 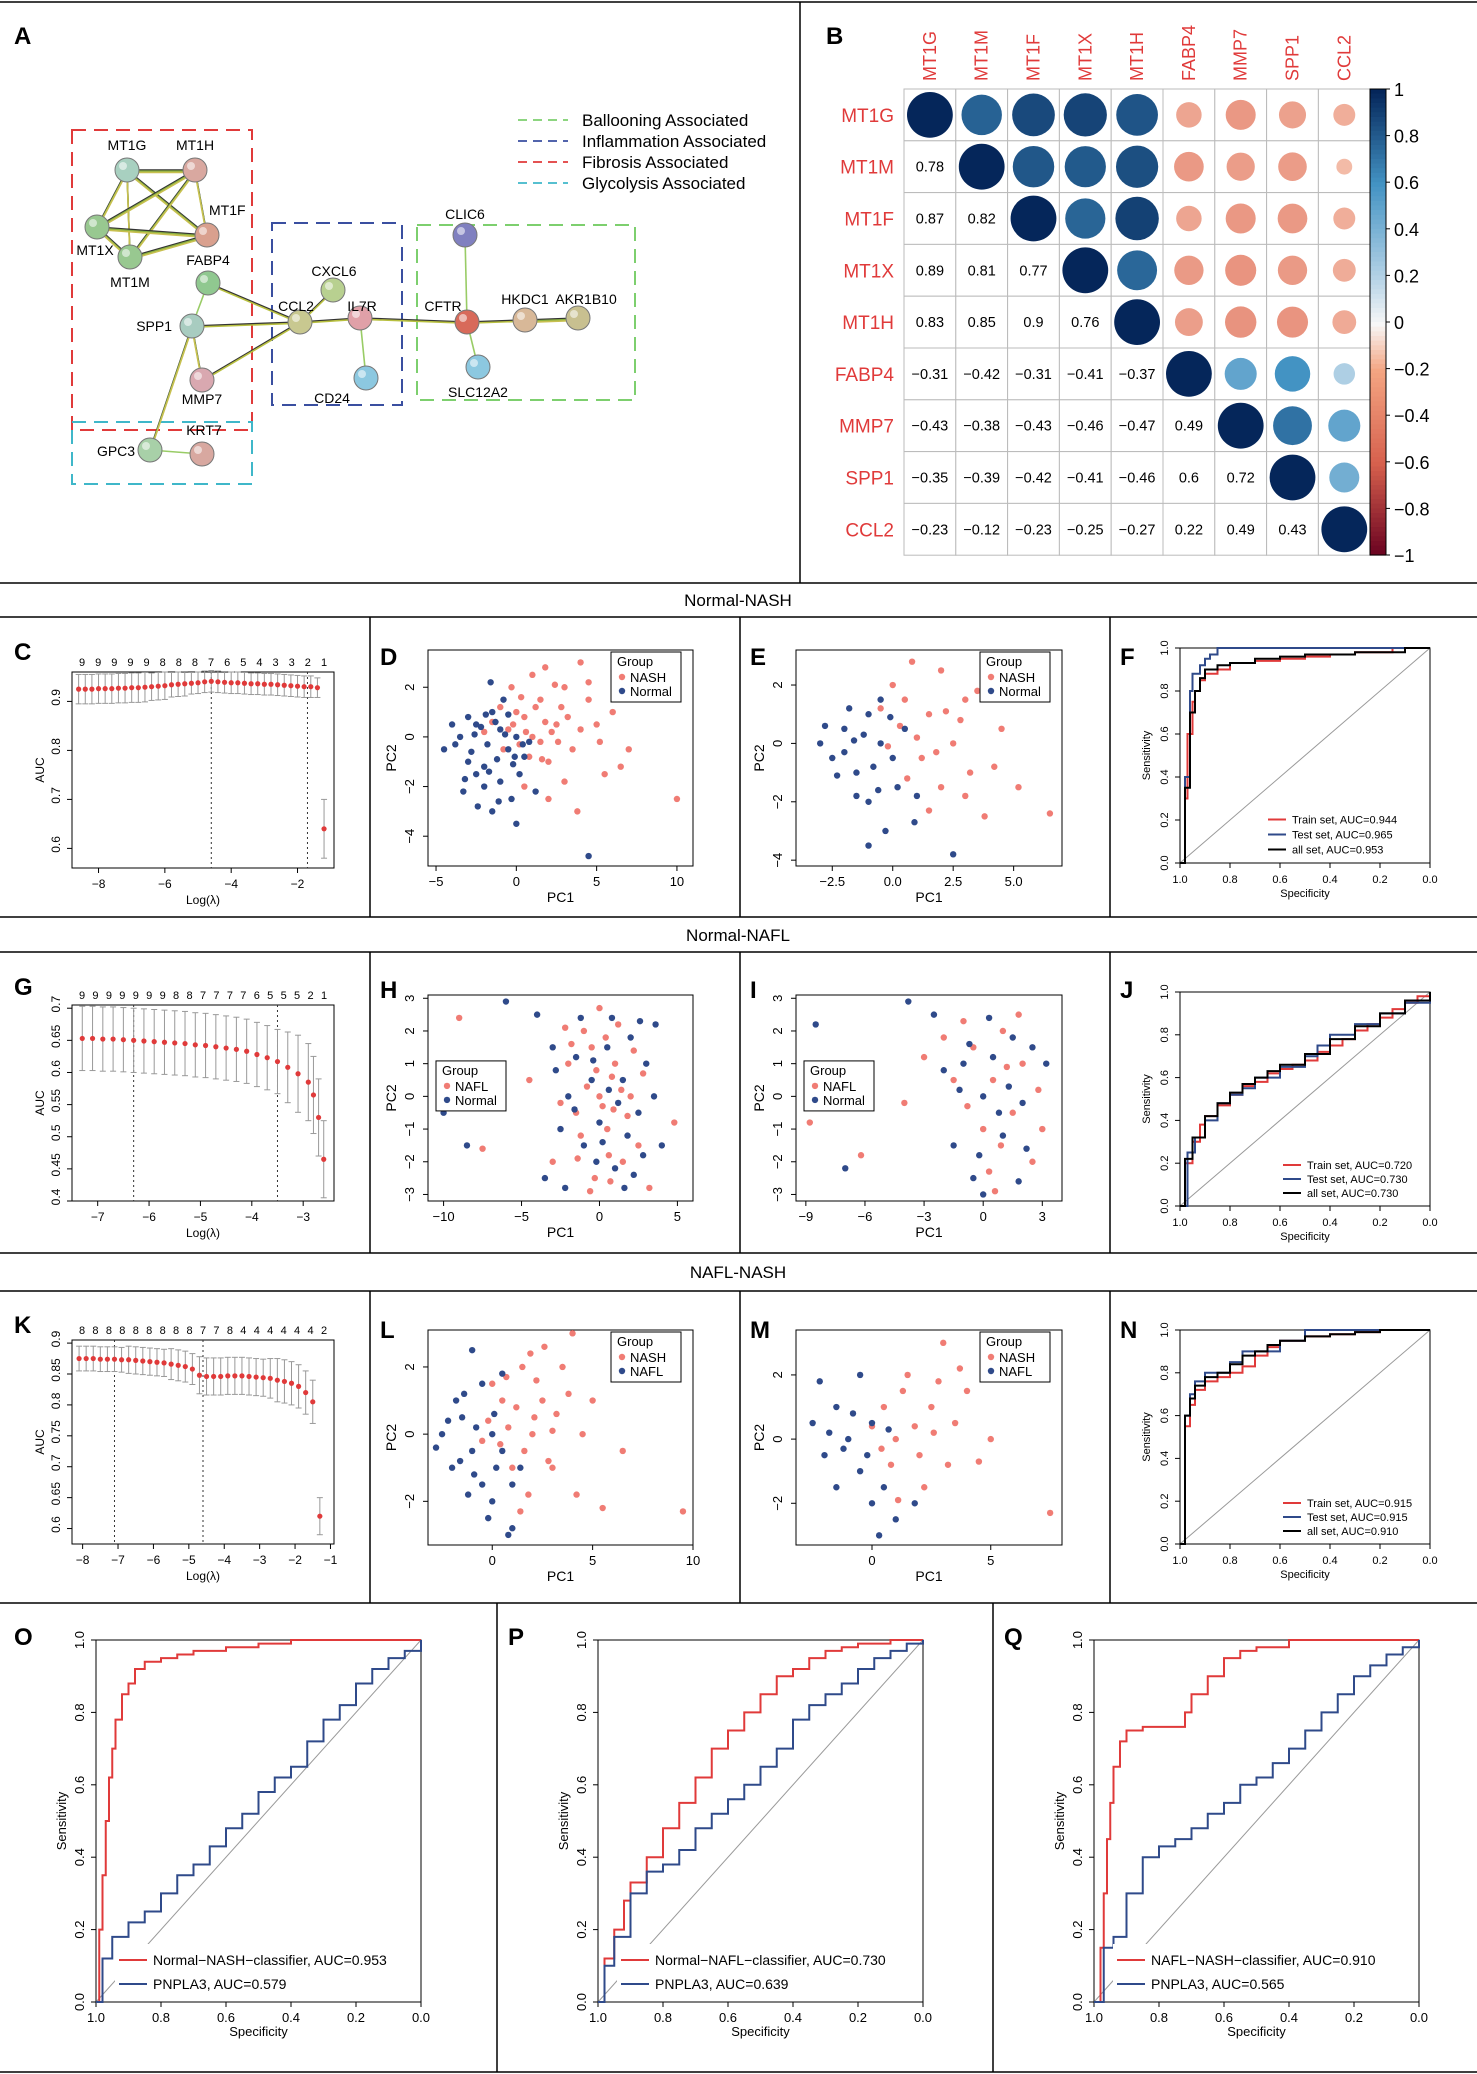 I want to click on top-label: 7, so click(x=216, y=996).